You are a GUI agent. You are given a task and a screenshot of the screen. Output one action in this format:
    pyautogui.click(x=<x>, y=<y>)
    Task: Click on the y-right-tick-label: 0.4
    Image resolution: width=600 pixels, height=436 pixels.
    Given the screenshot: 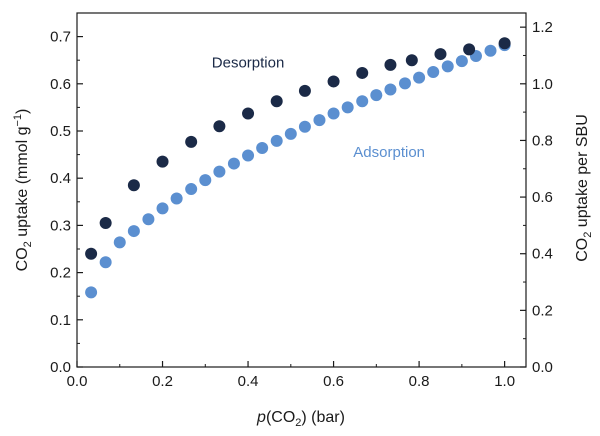 What is the action you would take?
    pyautogui.click(x=542, y=254)
    